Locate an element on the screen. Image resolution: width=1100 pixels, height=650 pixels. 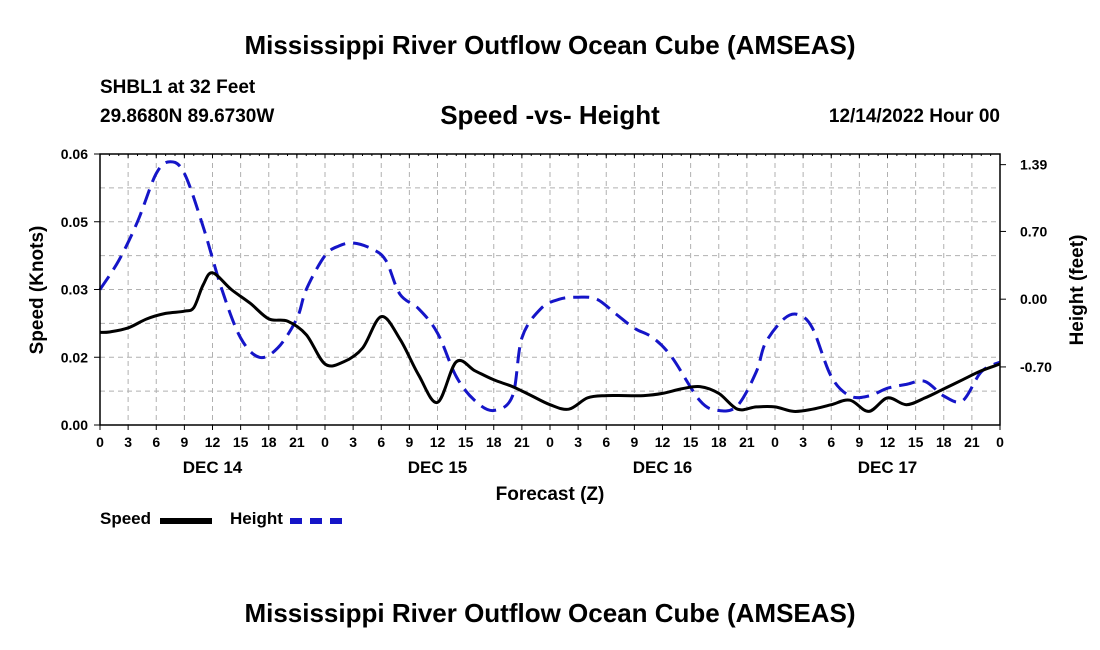
right-tick-label: -0.70 is located at coordinates (1036, 367).